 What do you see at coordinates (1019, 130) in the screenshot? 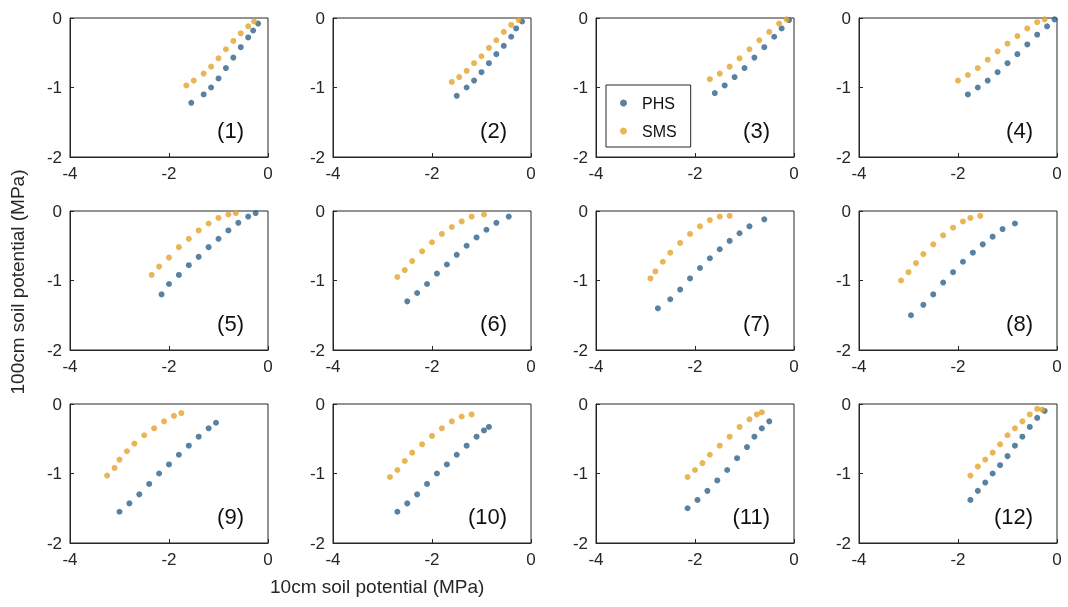
I see `annotation: (4)` at bounding box center [1019, 130].